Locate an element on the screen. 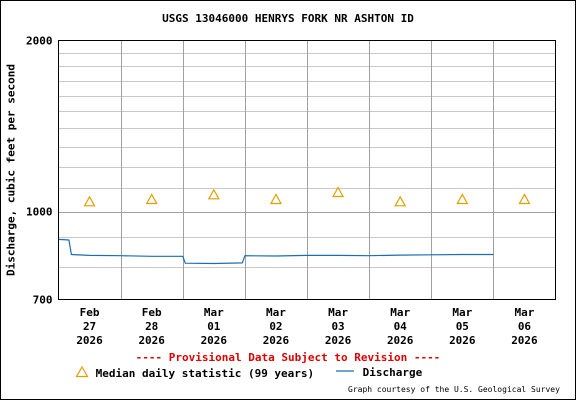 This screenshot has width=576, height=400. x-tick-label: Mar 01 2026 is located at coordinates (214, 327).